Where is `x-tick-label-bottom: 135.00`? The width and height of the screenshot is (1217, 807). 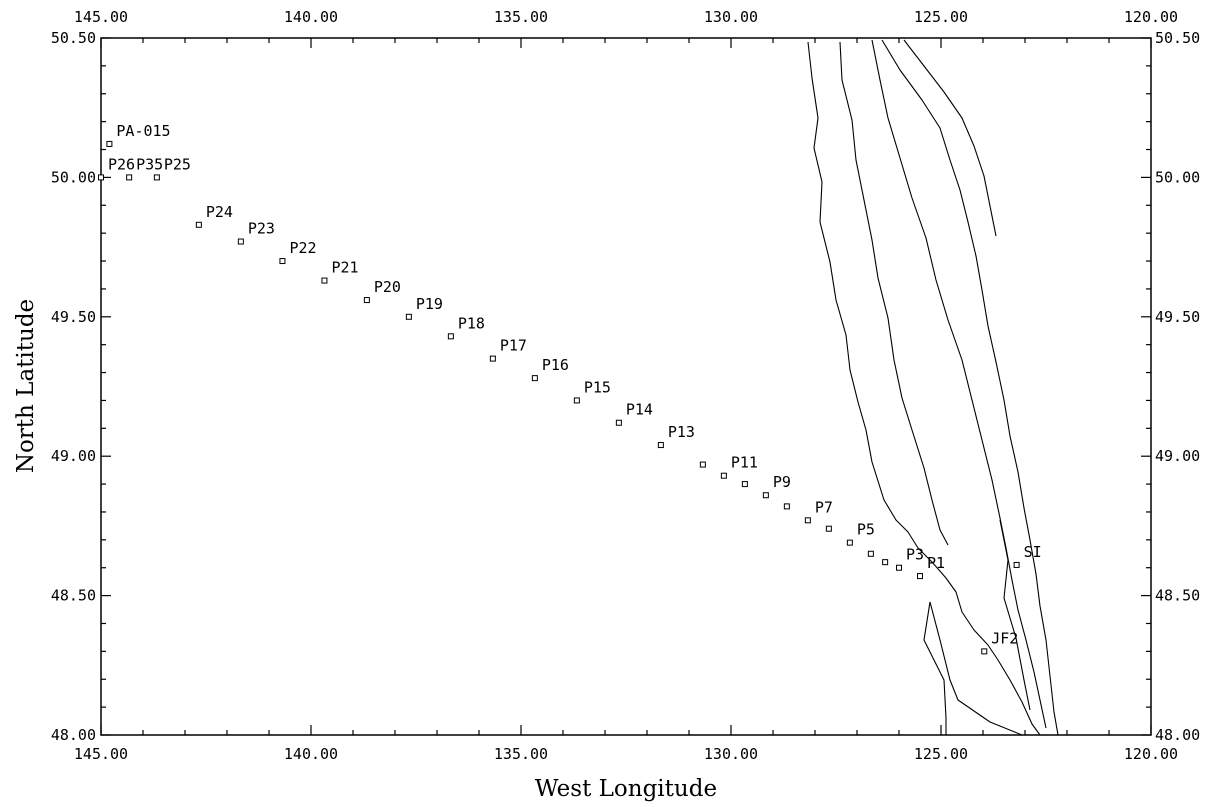 x-tick-label-bottom: 135.00 is located at coordinates (521, 754).